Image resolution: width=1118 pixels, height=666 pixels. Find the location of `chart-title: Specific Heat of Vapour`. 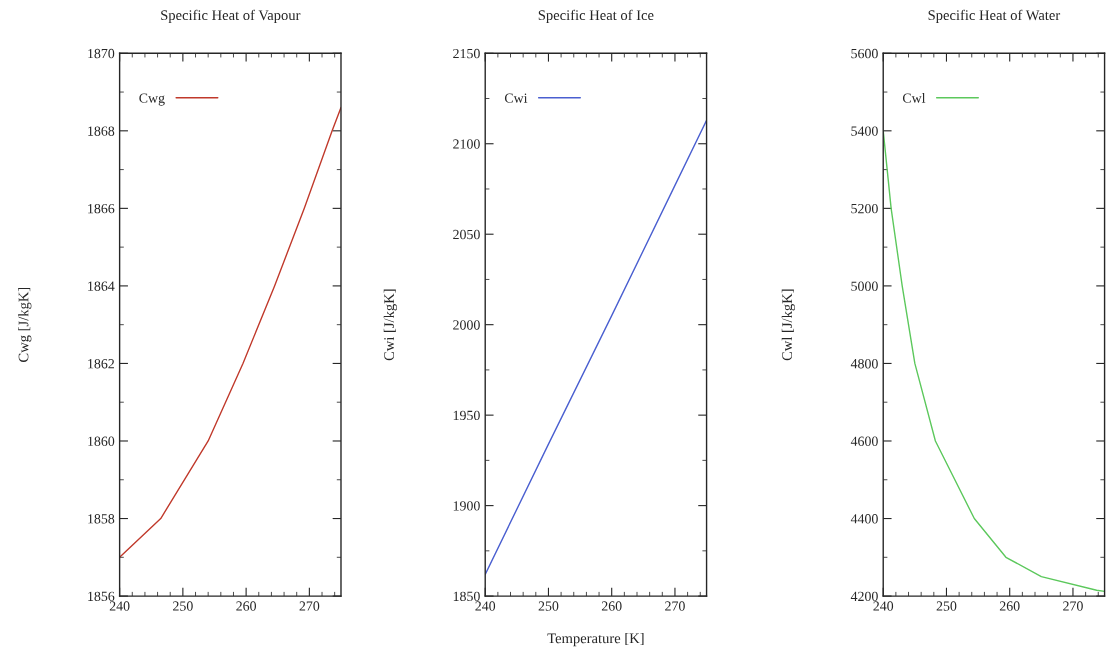

chart-title: Specific Heat of Vapour is located at coordinates (231, 16).